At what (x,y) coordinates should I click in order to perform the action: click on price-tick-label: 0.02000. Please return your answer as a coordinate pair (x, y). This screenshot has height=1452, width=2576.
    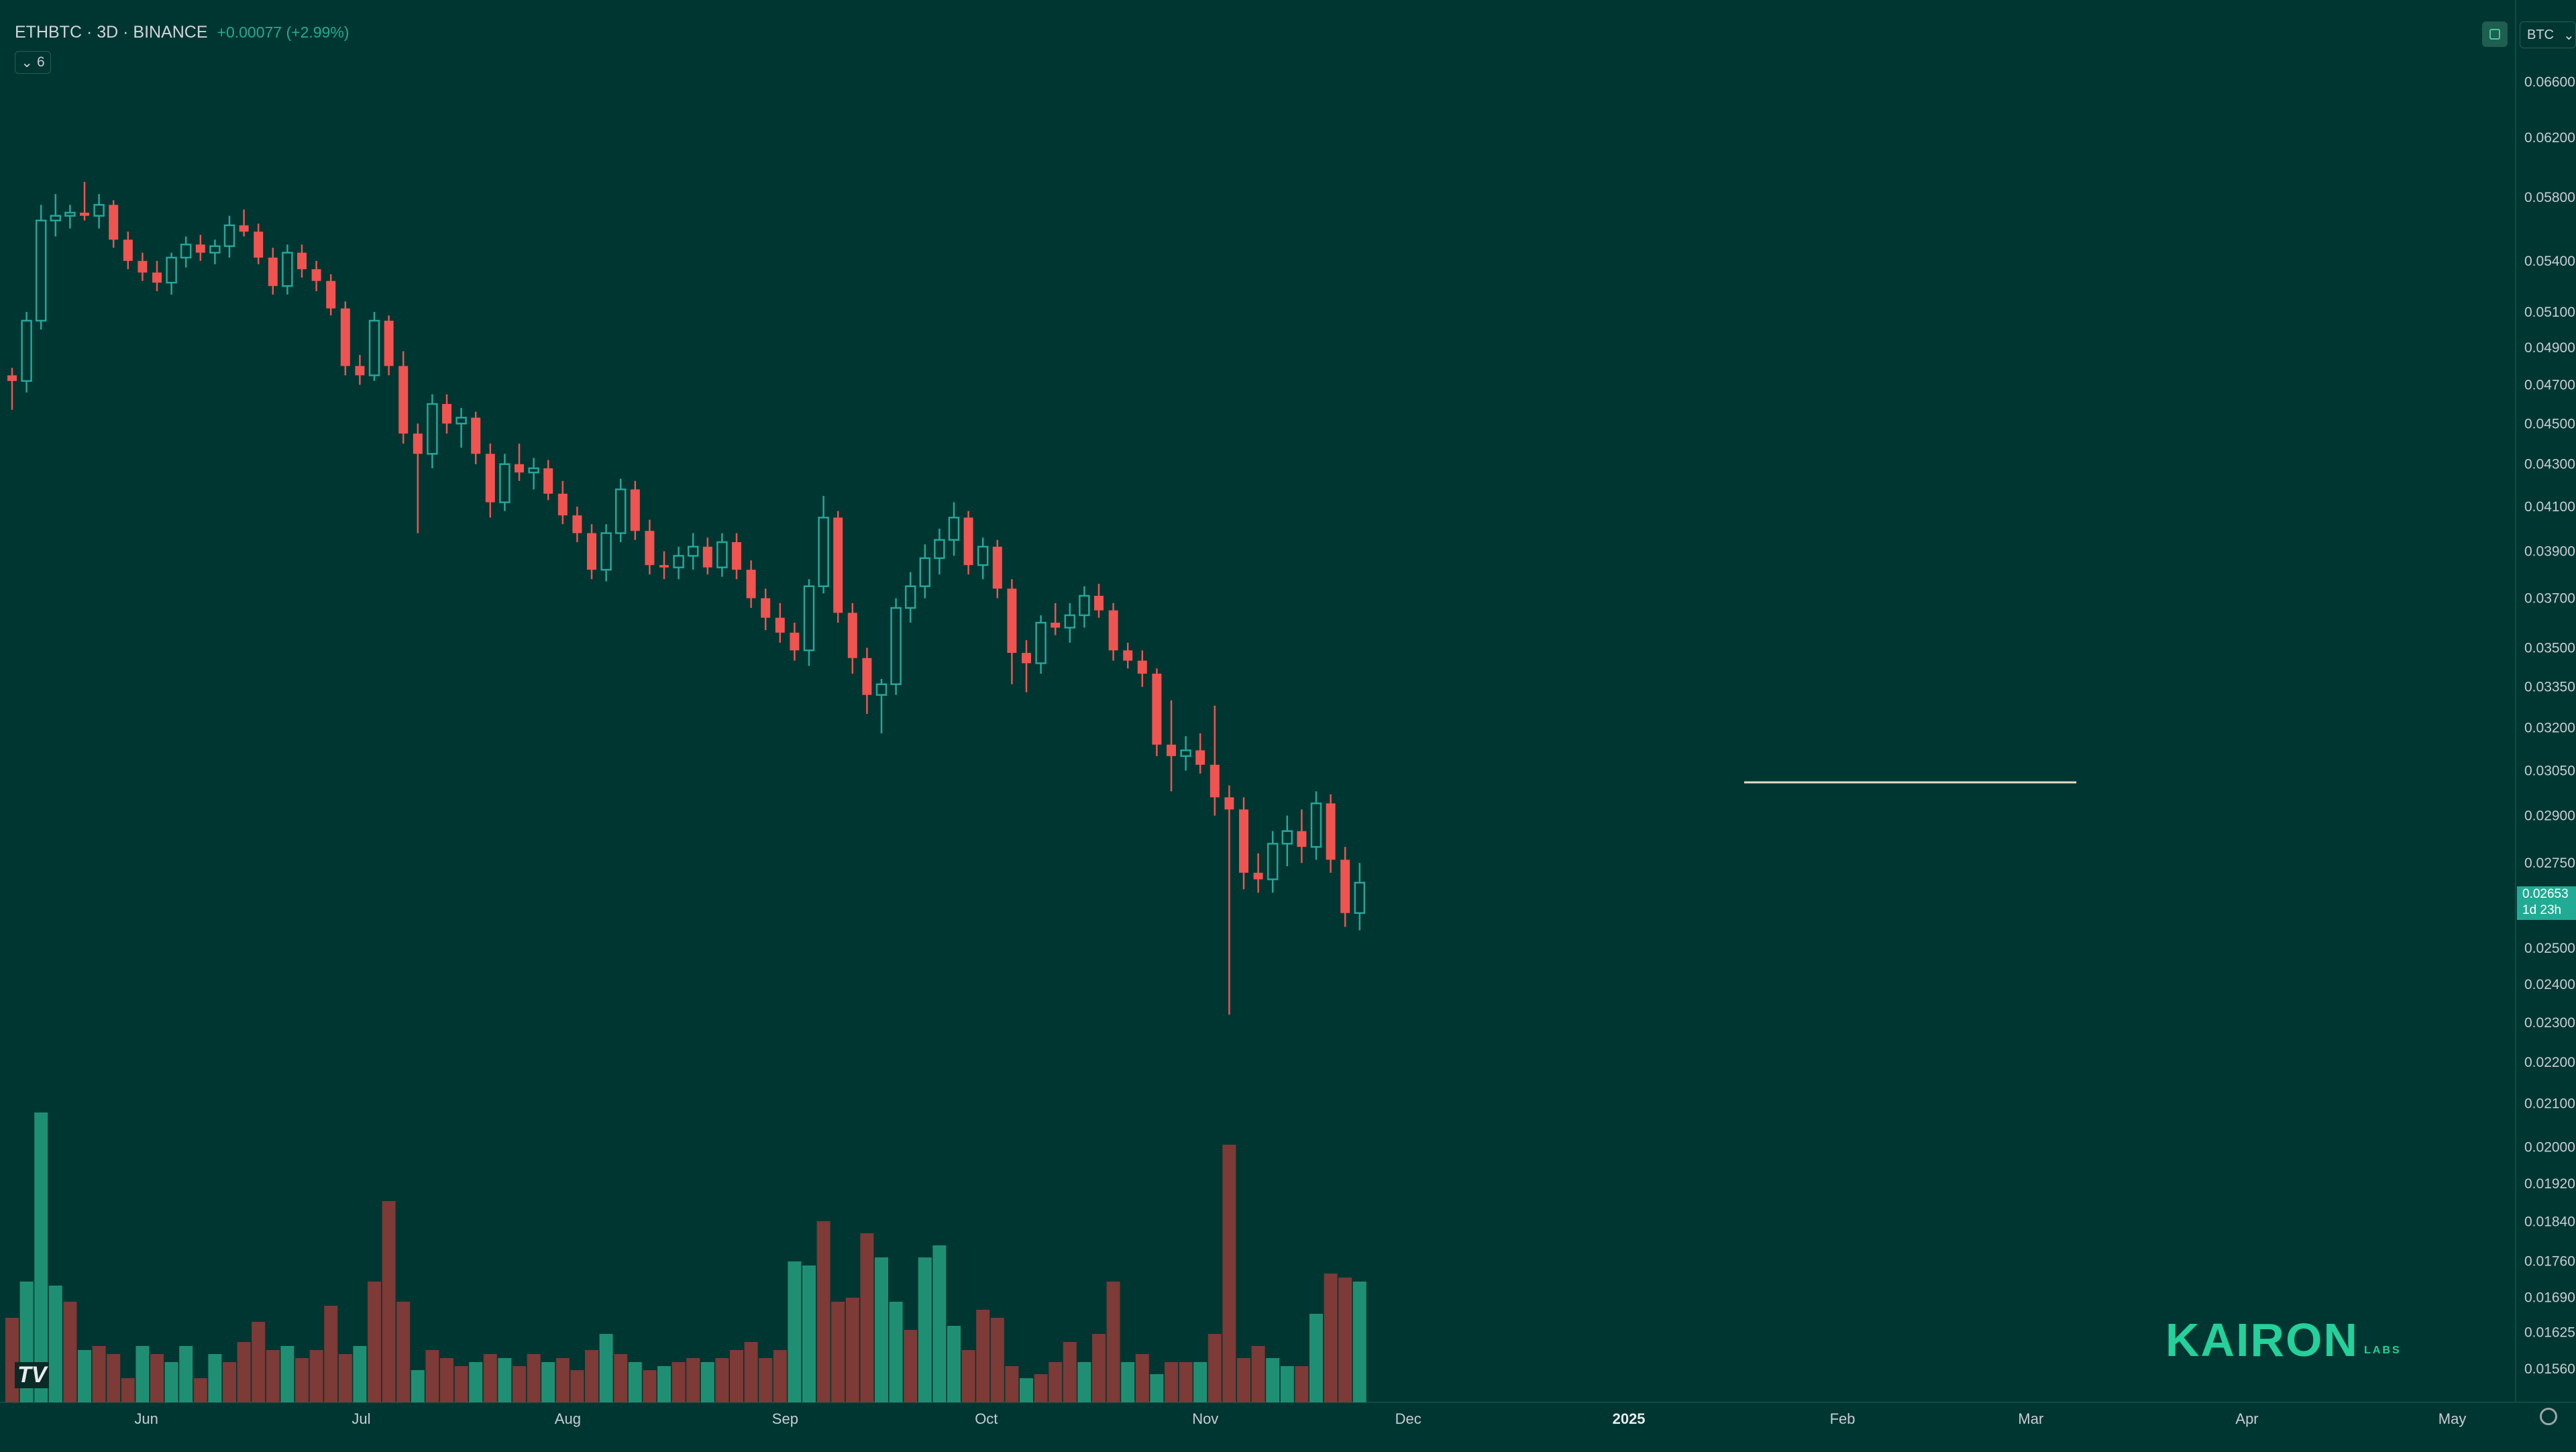
    Looking at the image, I should click on (2549, 1148).